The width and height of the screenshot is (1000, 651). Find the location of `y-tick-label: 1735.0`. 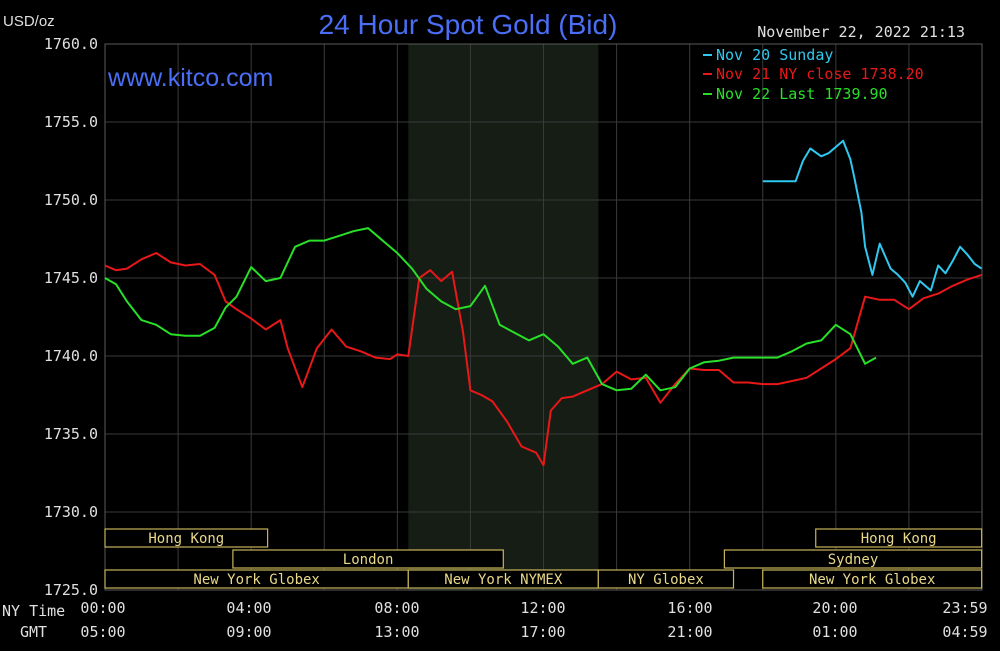

y-tick-label: 1735.0 is located at coordinates (71, 434).